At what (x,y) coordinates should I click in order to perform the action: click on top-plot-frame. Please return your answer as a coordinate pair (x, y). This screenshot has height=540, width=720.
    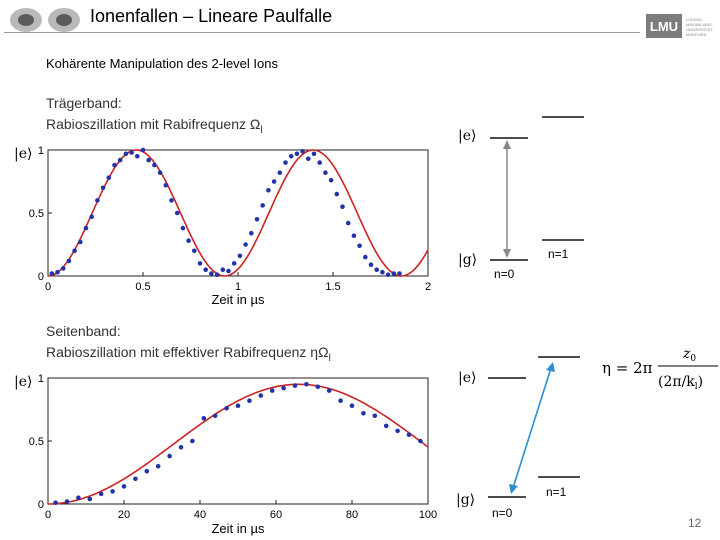
    Looking at the image, I should click on (238, 213).